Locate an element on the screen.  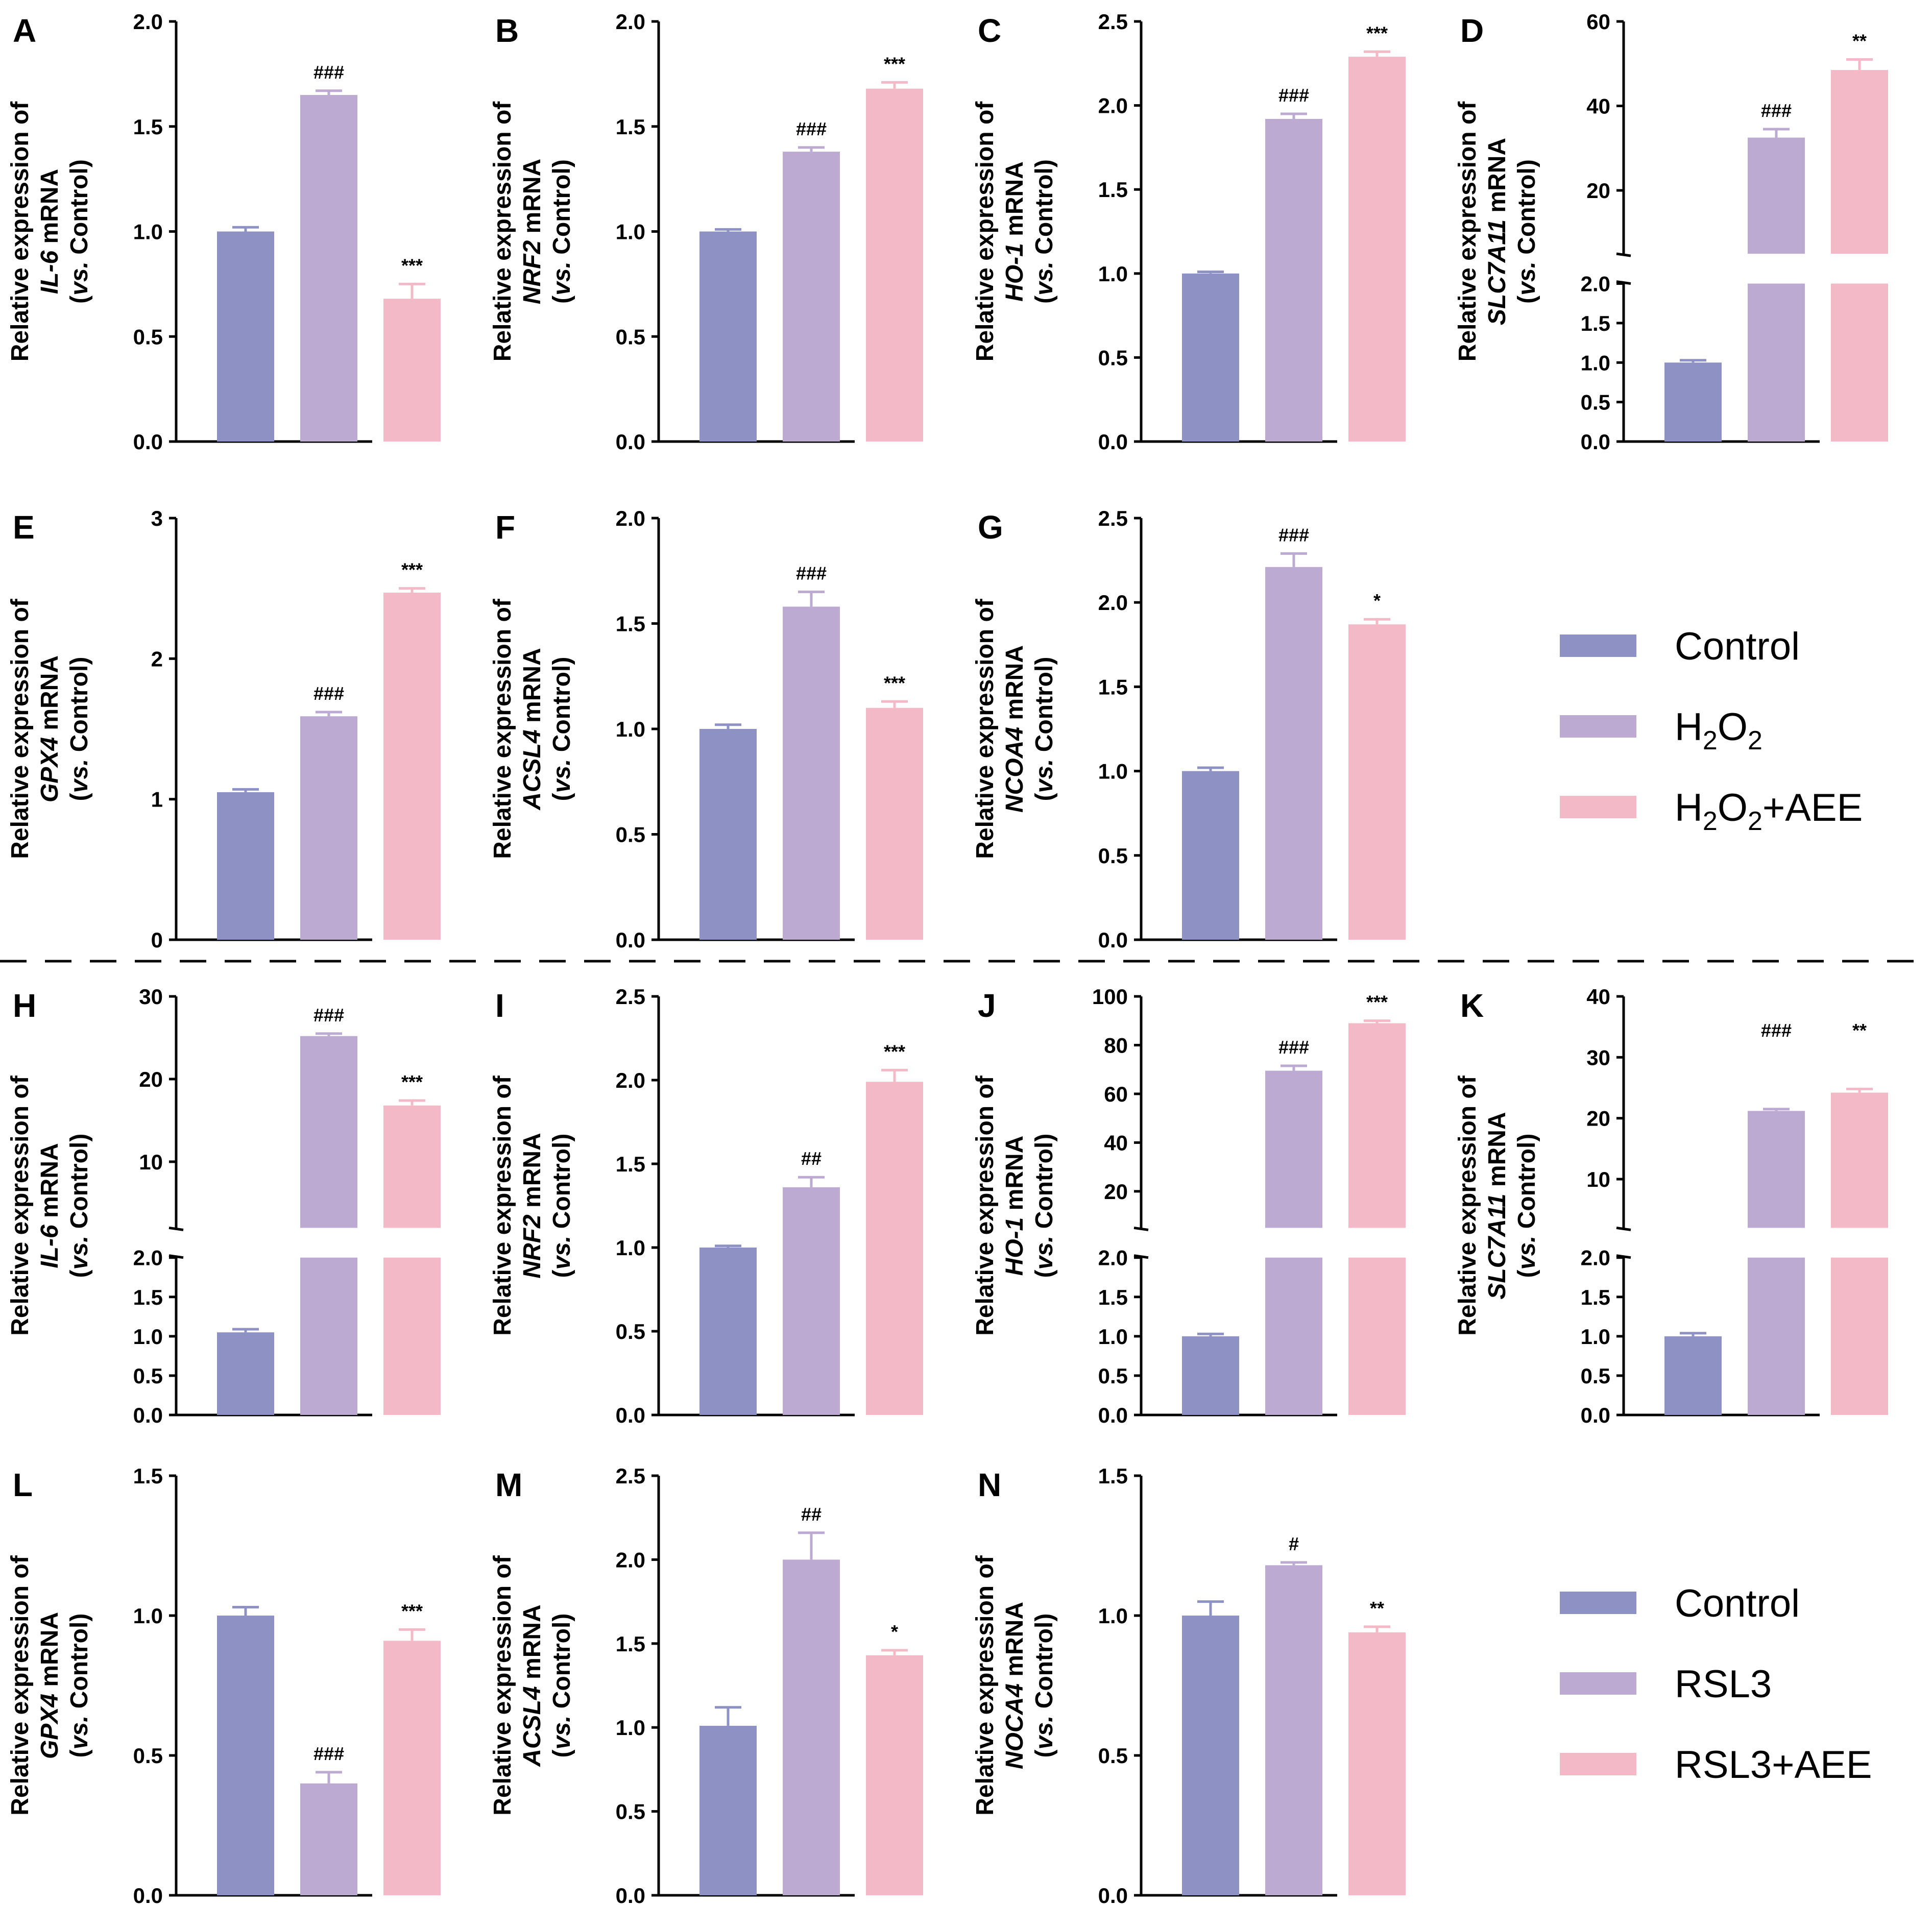
bars: ### ** is located at coordinates (1776, 236).